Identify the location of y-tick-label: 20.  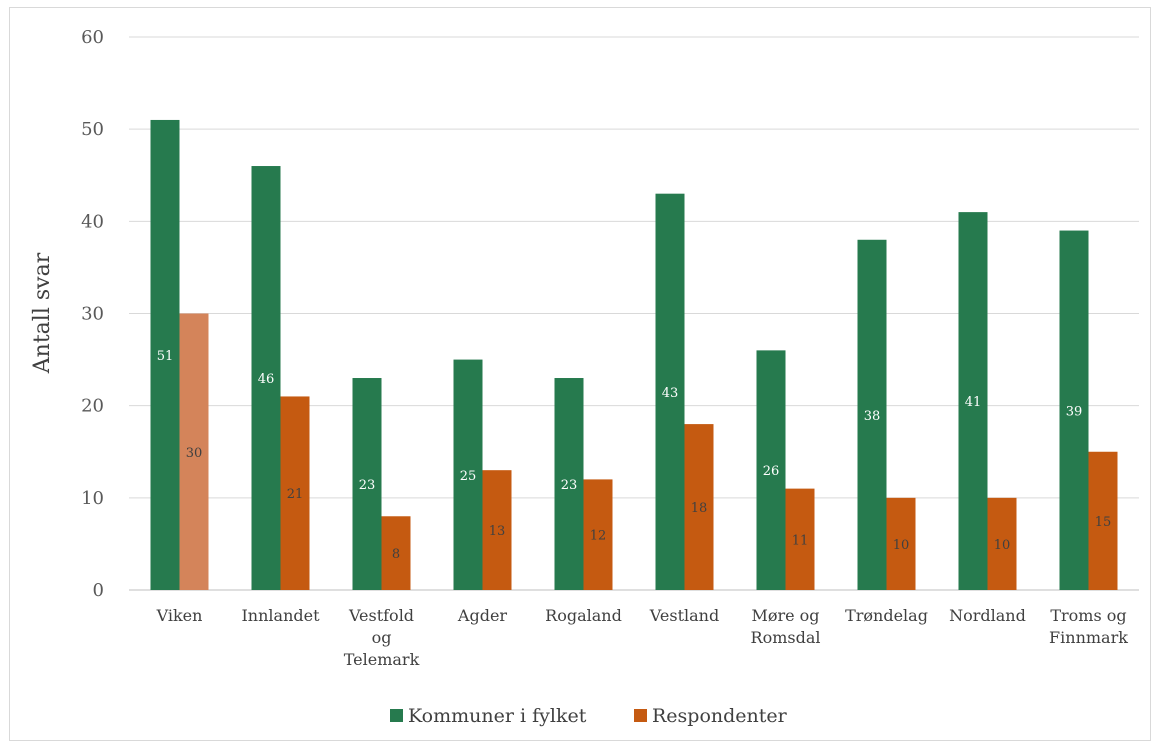
(92, 406).